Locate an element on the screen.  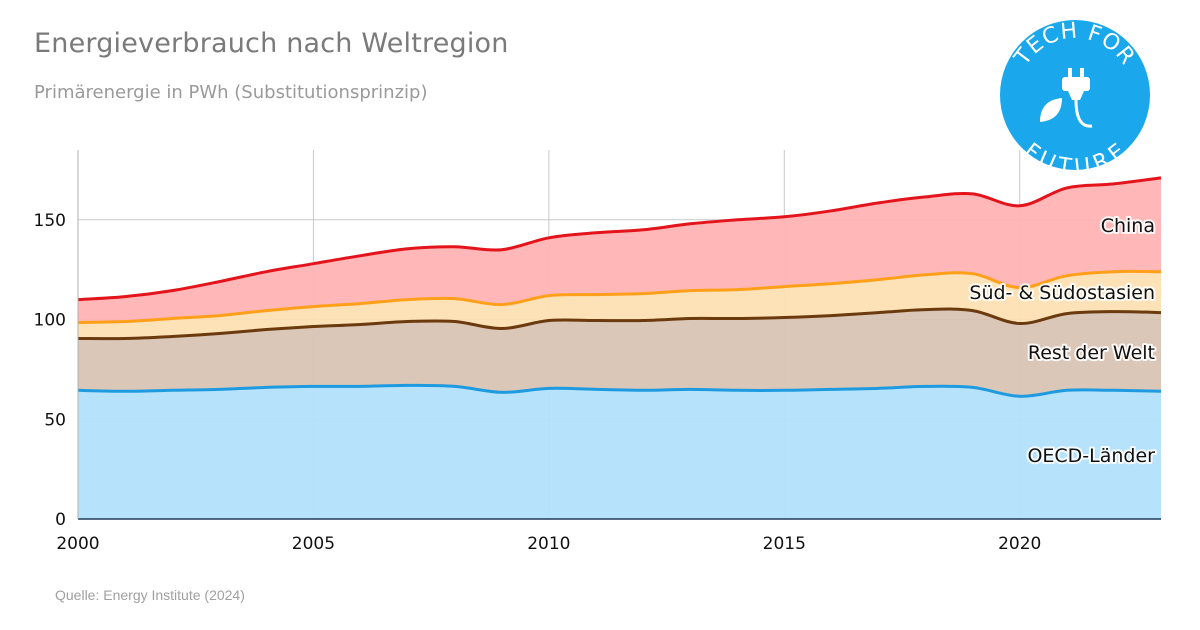
x-tick-label: 2020 is located at coordinates (1019, 544).